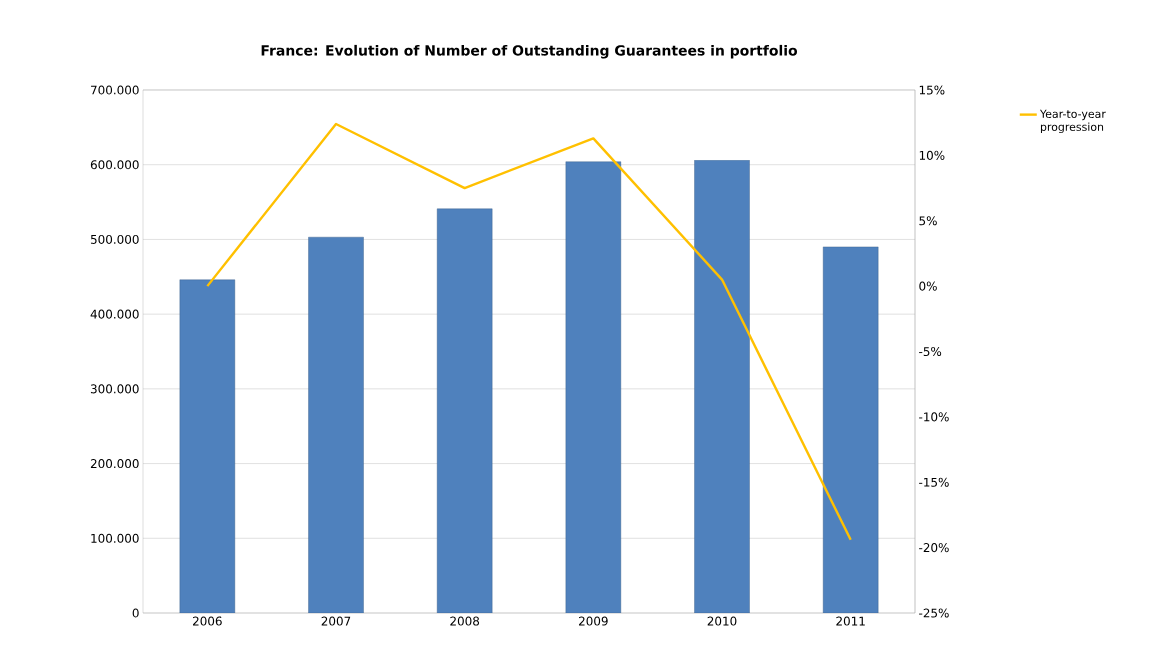 This screenshot has width=1159, height=661. I want to click on y-tick-label: 600.000, so click(114, 165).